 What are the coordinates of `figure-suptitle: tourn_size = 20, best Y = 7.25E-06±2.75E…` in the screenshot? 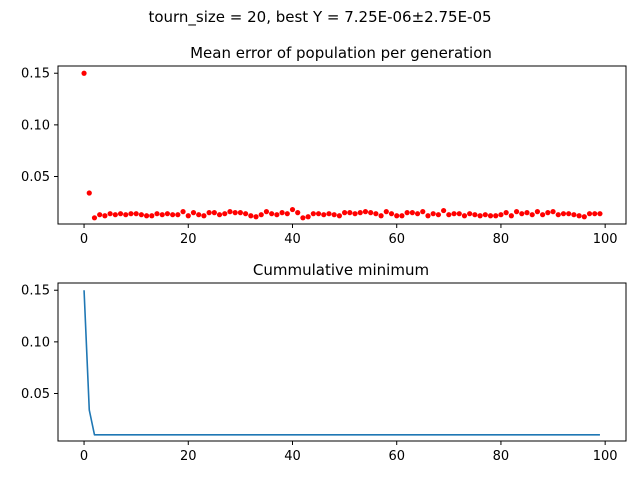 It's located at (319, 17).